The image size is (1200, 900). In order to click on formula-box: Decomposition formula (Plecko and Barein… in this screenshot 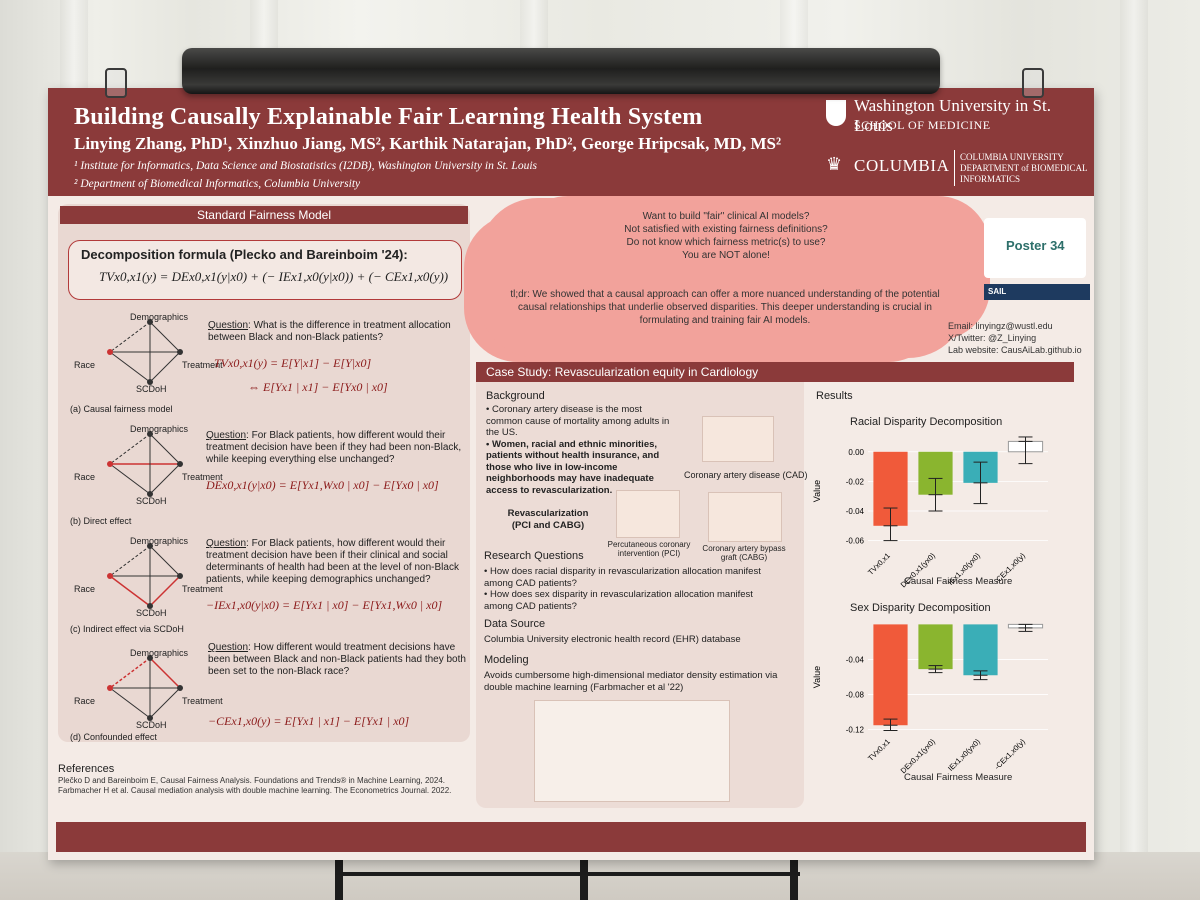, I will do `click(265, 270)`.